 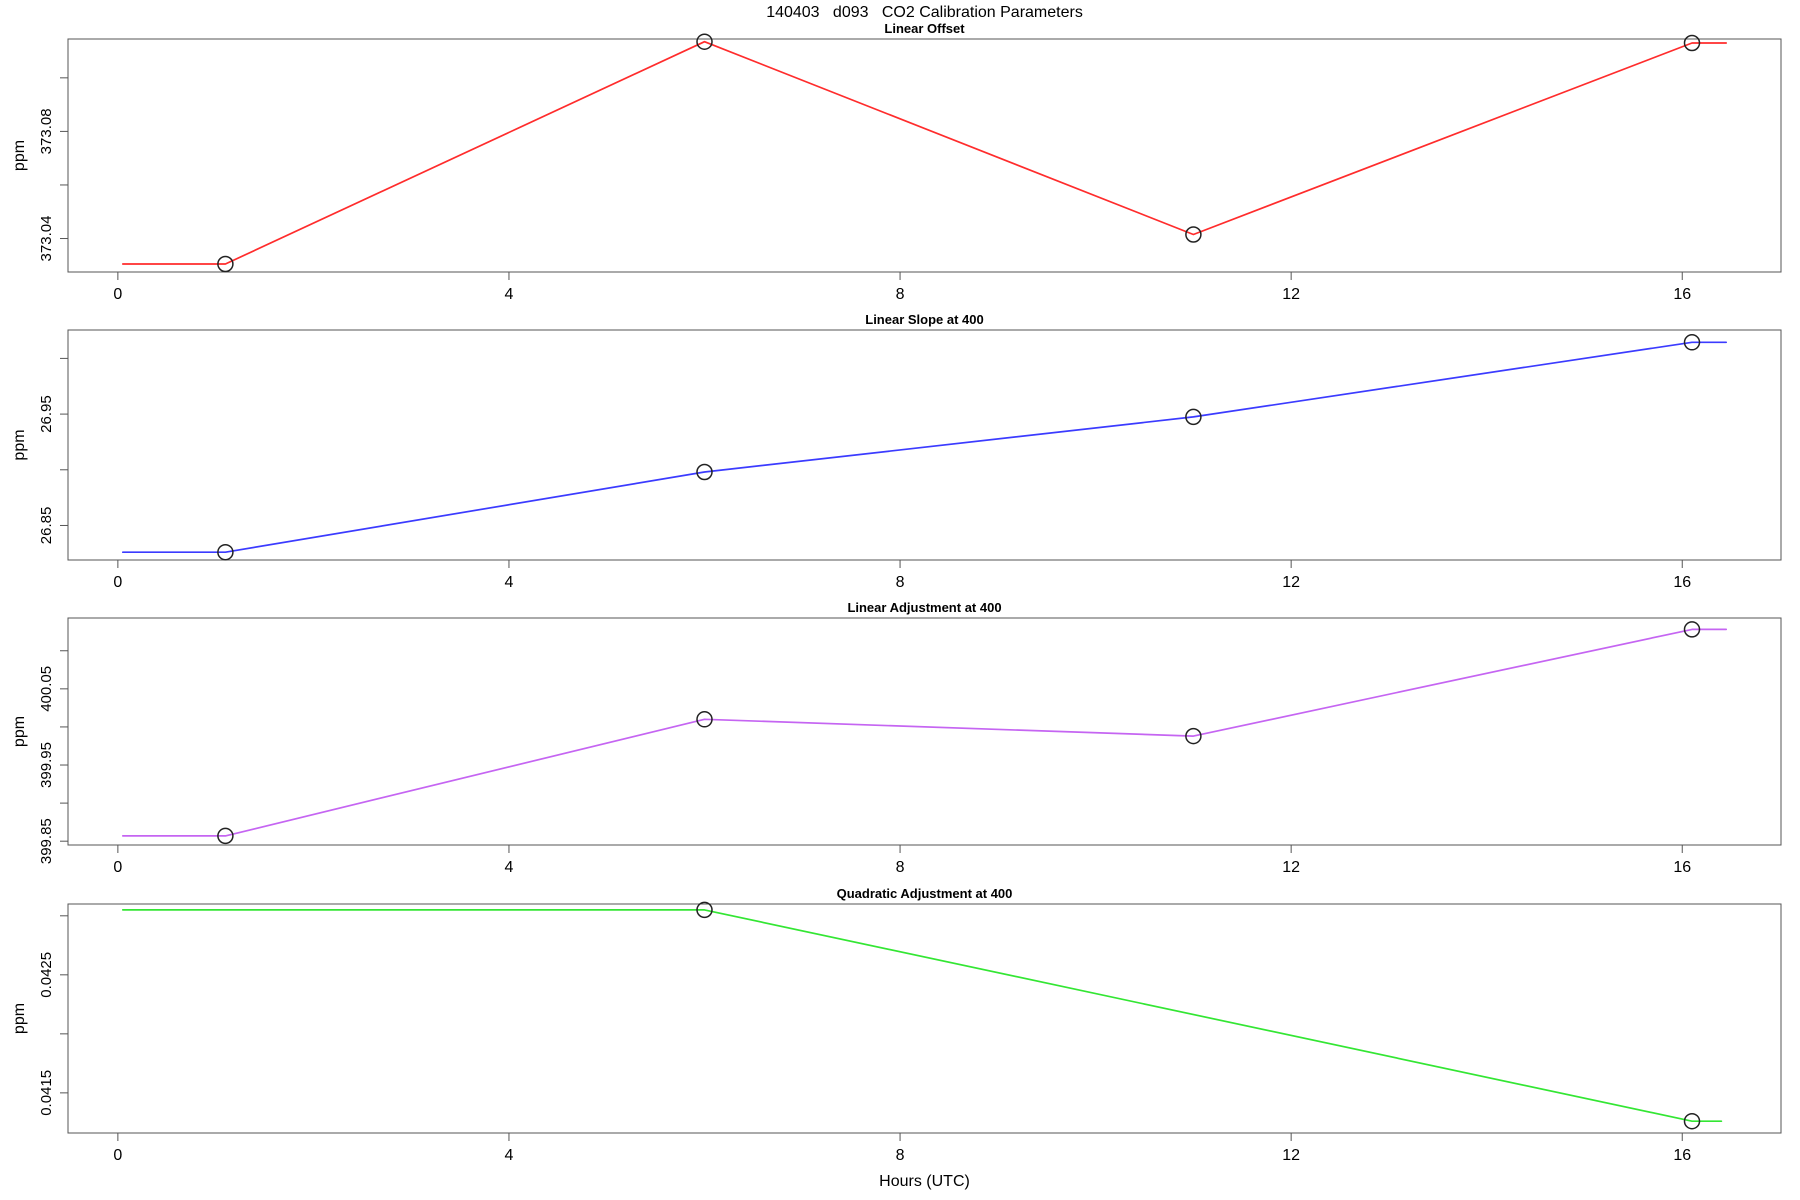 What do you see at coordinates (46, 765) in the screenshot?
I see `y-tick-label: 399.95` at bounding box center [46, 765].